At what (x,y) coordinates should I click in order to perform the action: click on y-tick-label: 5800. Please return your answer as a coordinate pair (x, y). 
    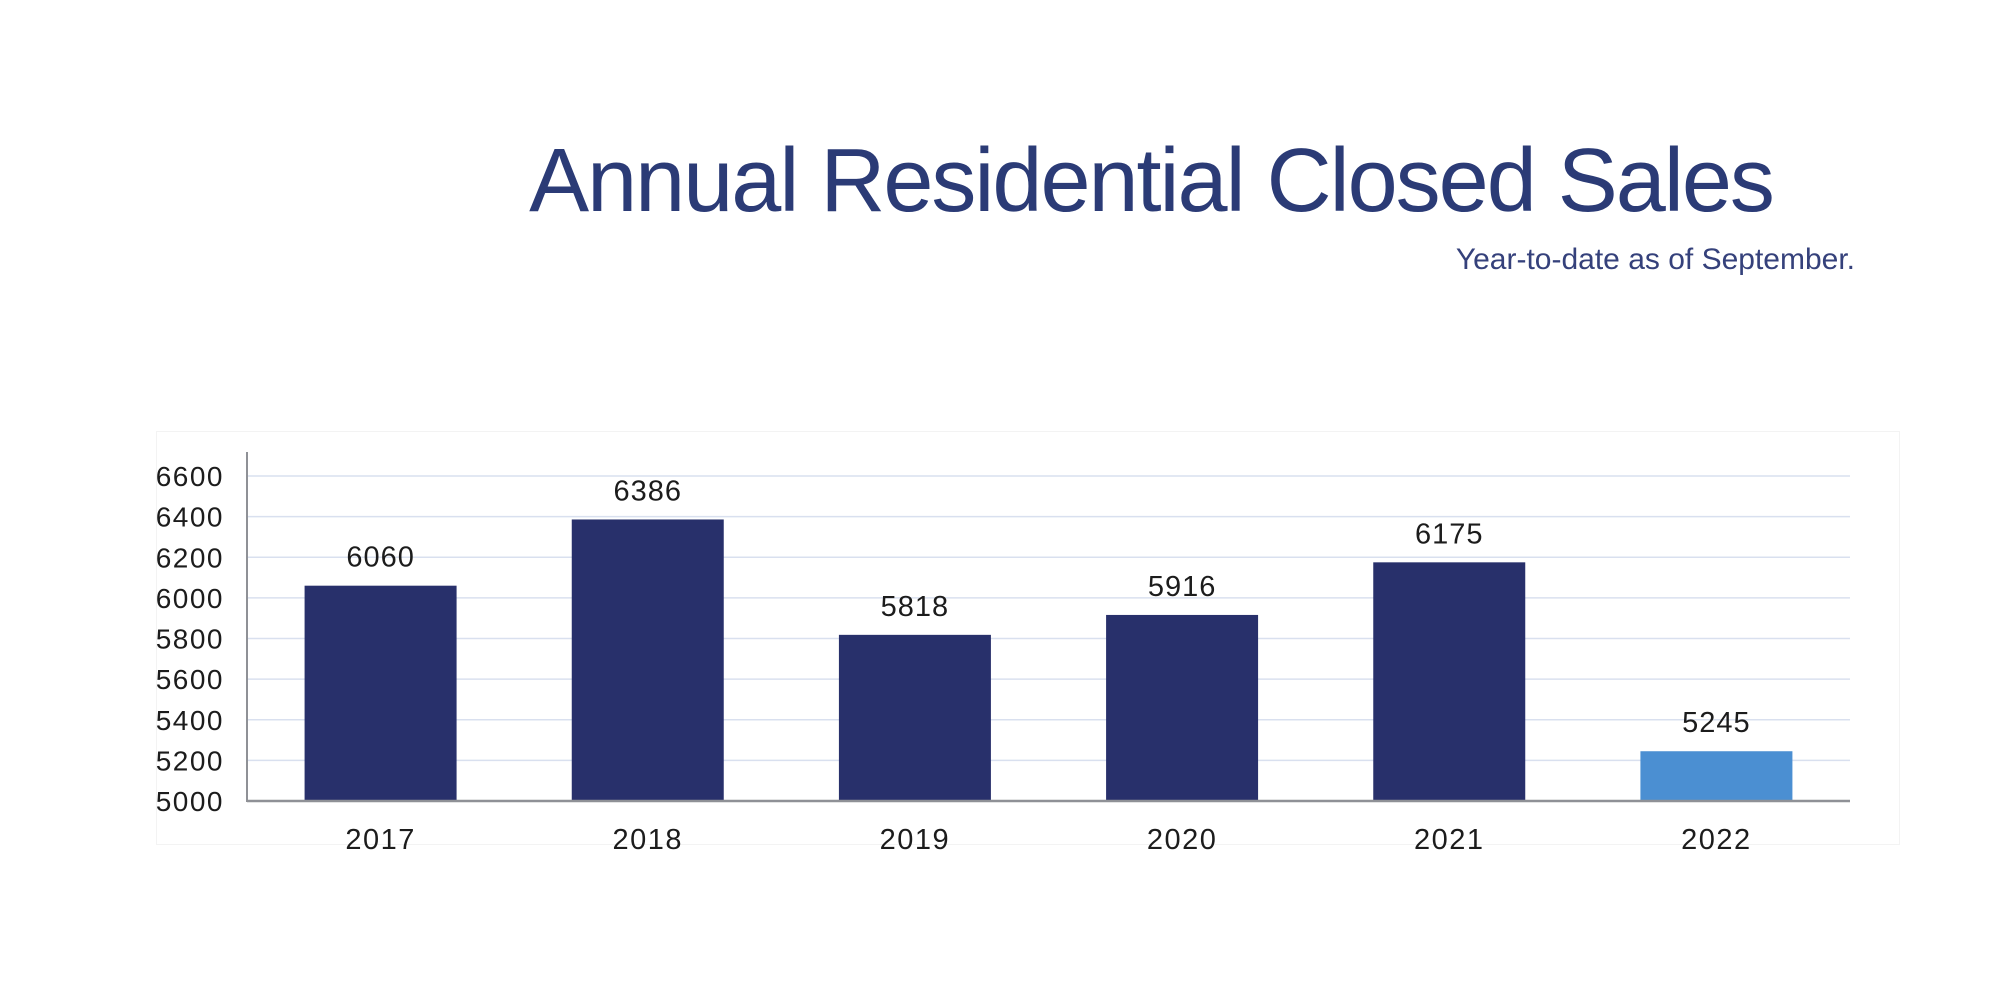
    Looking at the image, I should click on (190, 639).